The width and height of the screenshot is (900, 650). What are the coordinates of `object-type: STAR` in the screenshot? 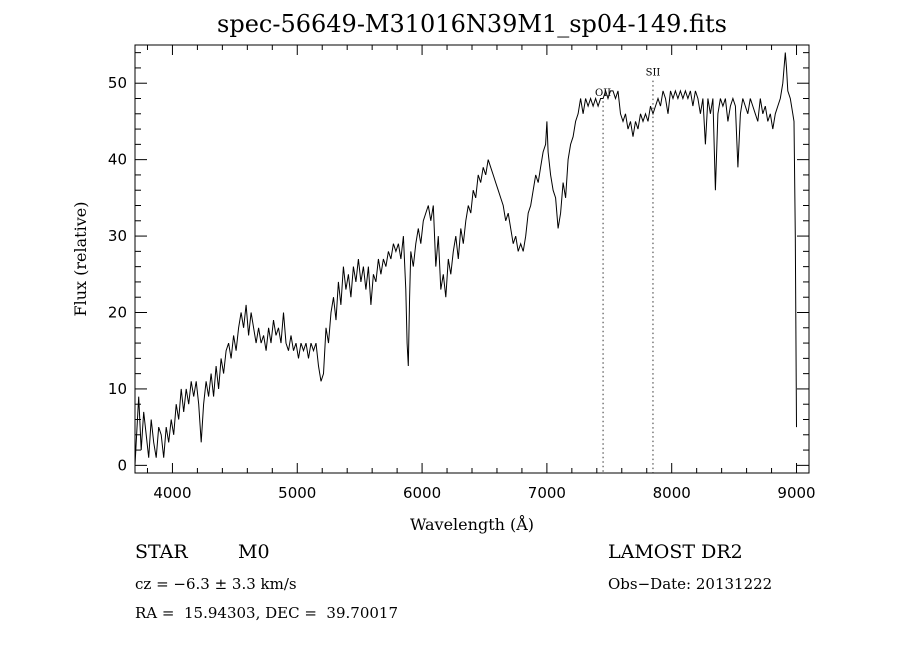 It's located at (161, 552).